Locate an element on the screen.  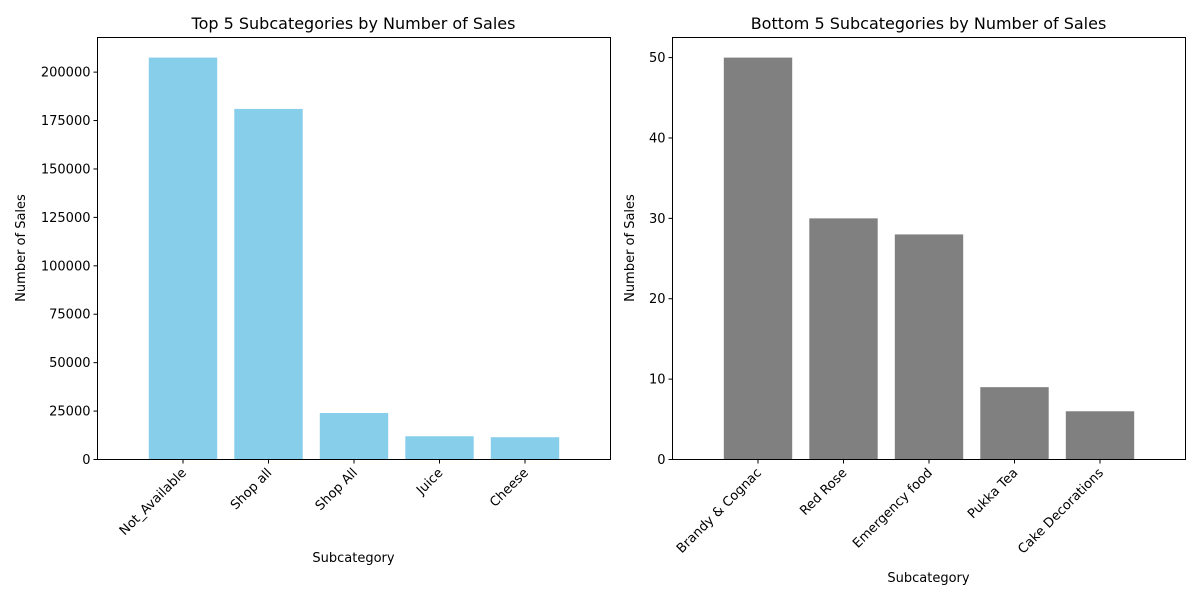
y-tick-label: 30 is located at coordinates (657, 219).